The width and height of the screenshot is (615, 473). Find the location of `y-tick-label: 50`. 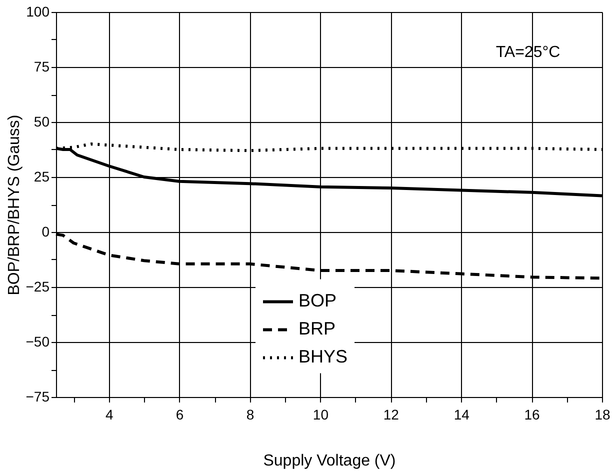

y-tick-label: 50 is located at coordinates (42, 122).